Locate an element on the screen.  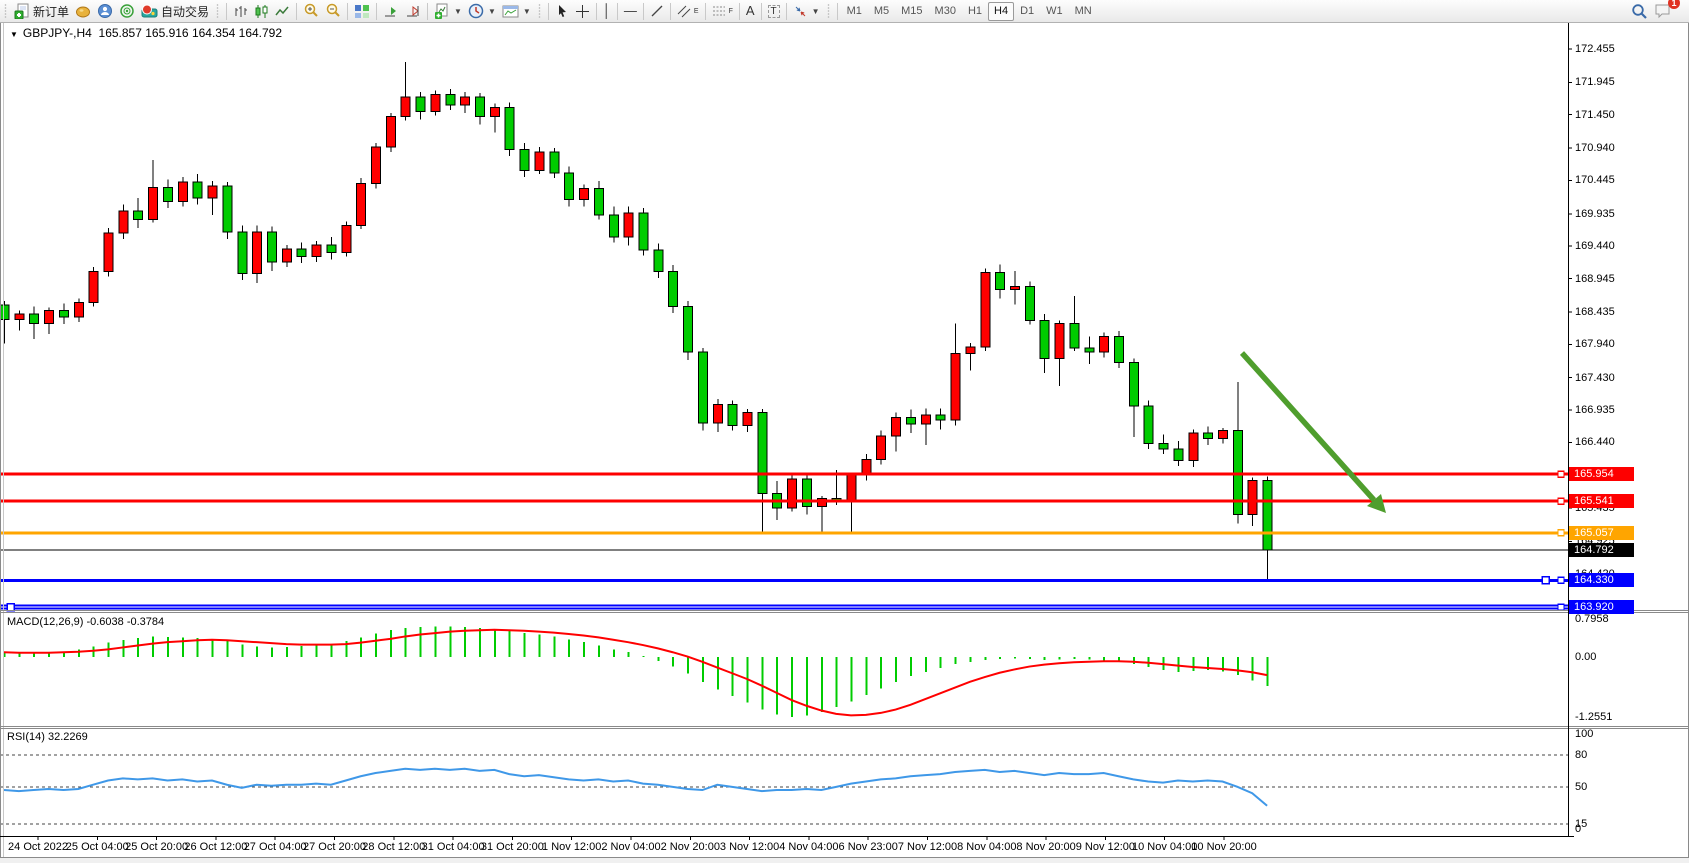
zoom-in-icon is located at coordinates (311, 10).